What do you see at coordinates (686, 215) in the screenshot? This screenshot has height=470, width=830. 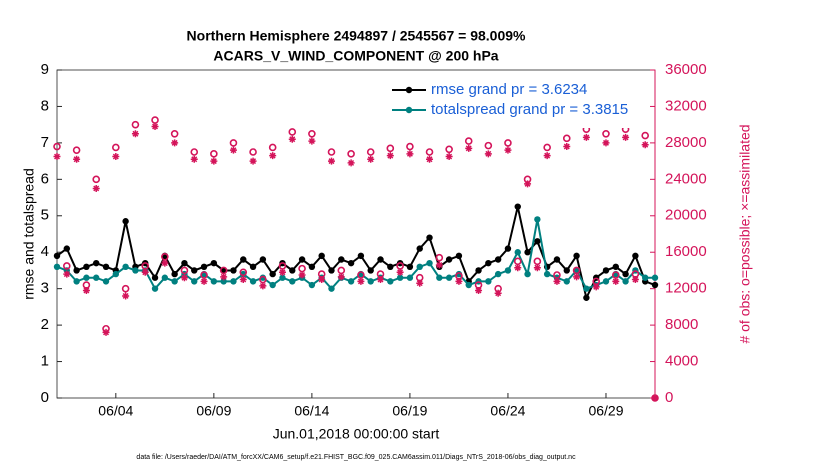 I see `y2-tick-label: 20000` at bounding box center [686, 215].